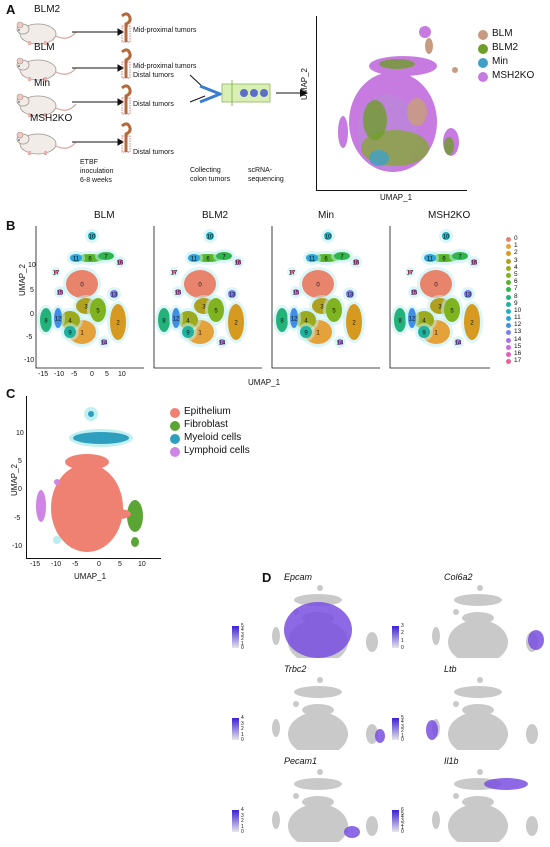 The image size is (550, 847). What do you see at coordinates (516, 303) in the screenshot?
I see `legend-label: 9` at bounding box center [516, 303].